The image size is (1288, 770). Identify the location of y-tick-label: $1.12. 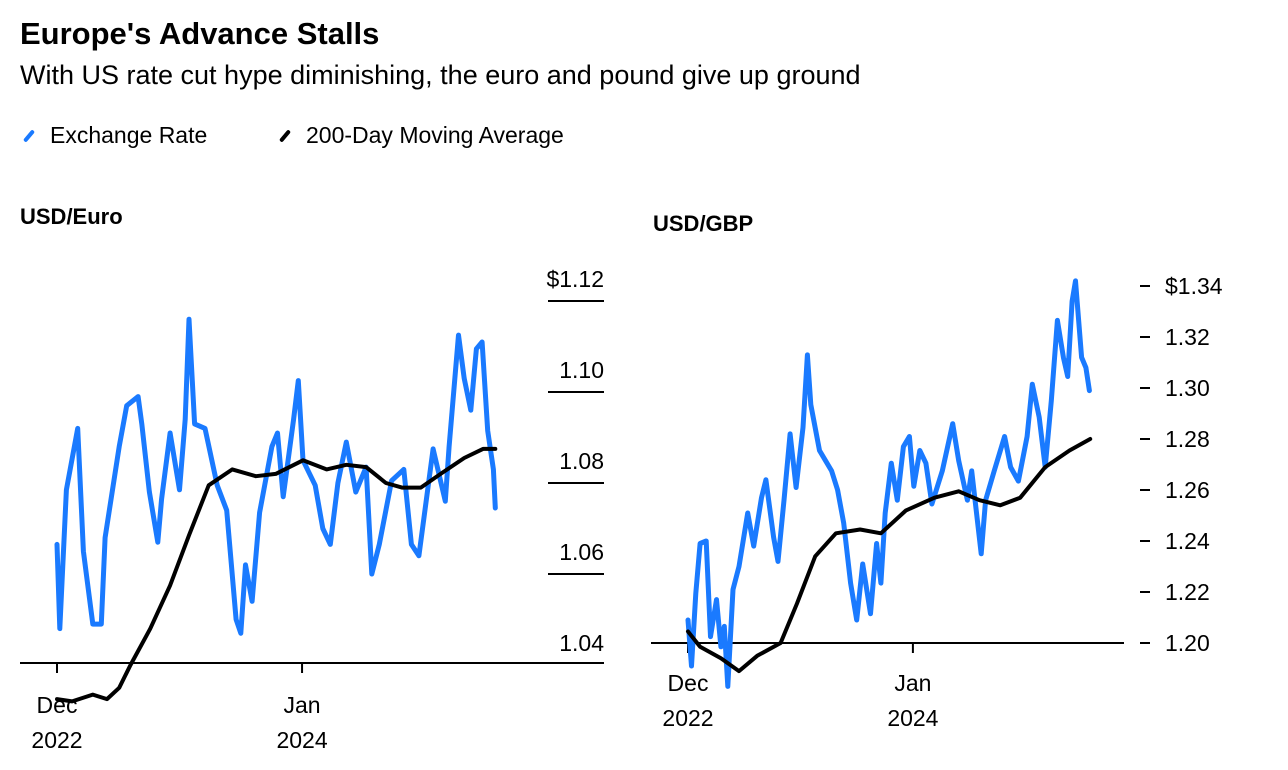
(575, 279).